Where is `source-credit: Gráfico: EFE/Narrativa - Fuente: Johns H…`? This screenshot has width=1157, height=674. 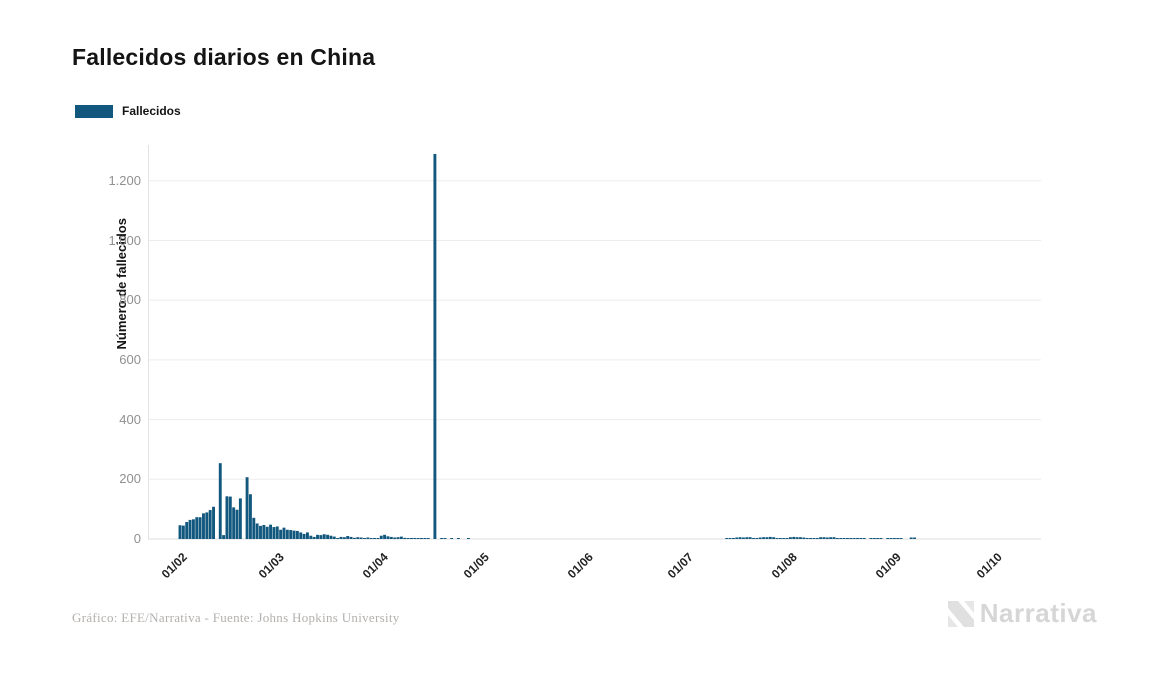
source-credit: Gráfico: EFE/Narrativa - Fuente: Johns H… is located at coordinates (236, 617).